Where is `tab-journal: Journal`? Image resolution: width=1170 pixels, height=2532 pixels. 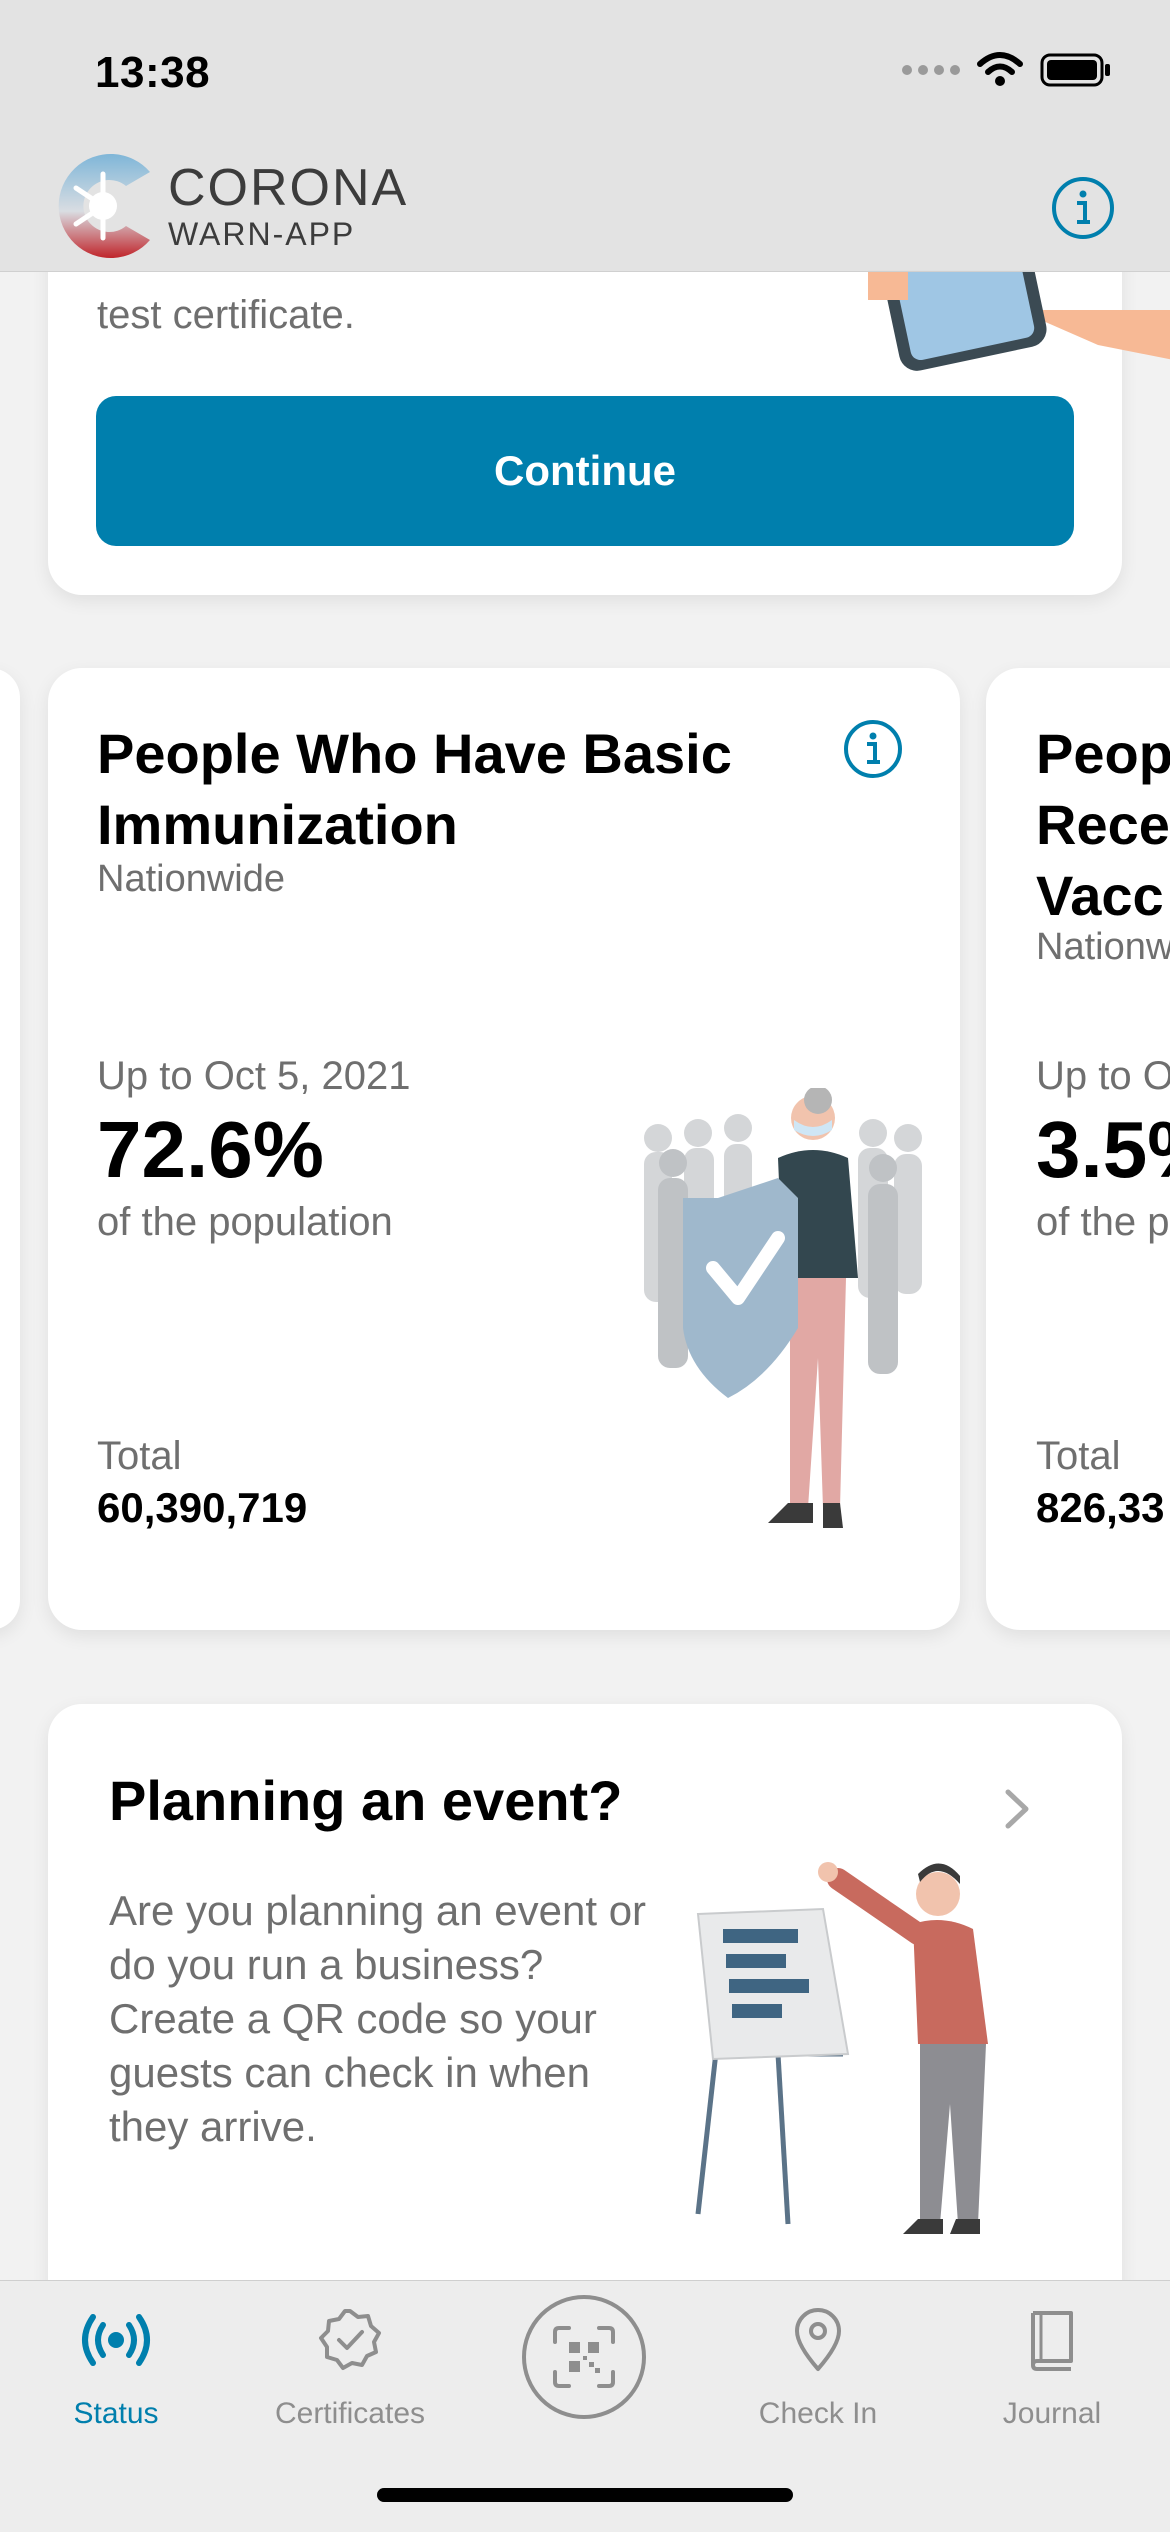 tab-journal: Journal is located at coordinates (1052, 2368).